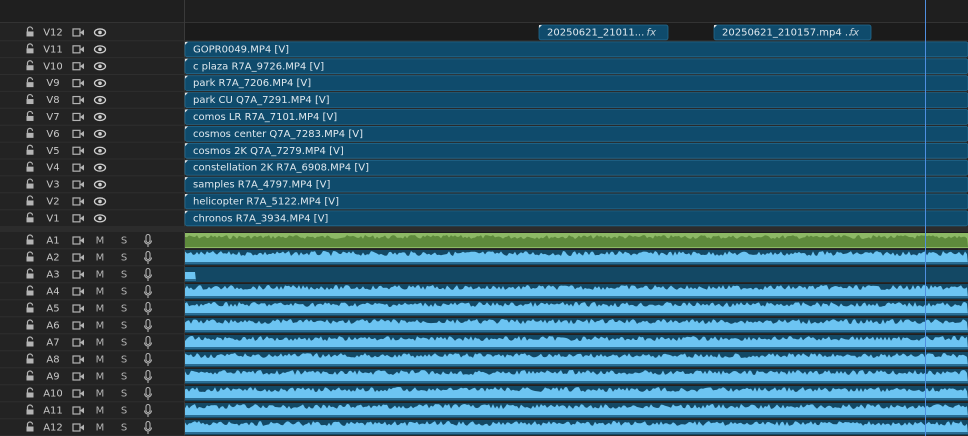 This screenshot has width=968, height=436. I want to click on clip: chronos R7A_3934.MP4 [V], so click(576, 218).